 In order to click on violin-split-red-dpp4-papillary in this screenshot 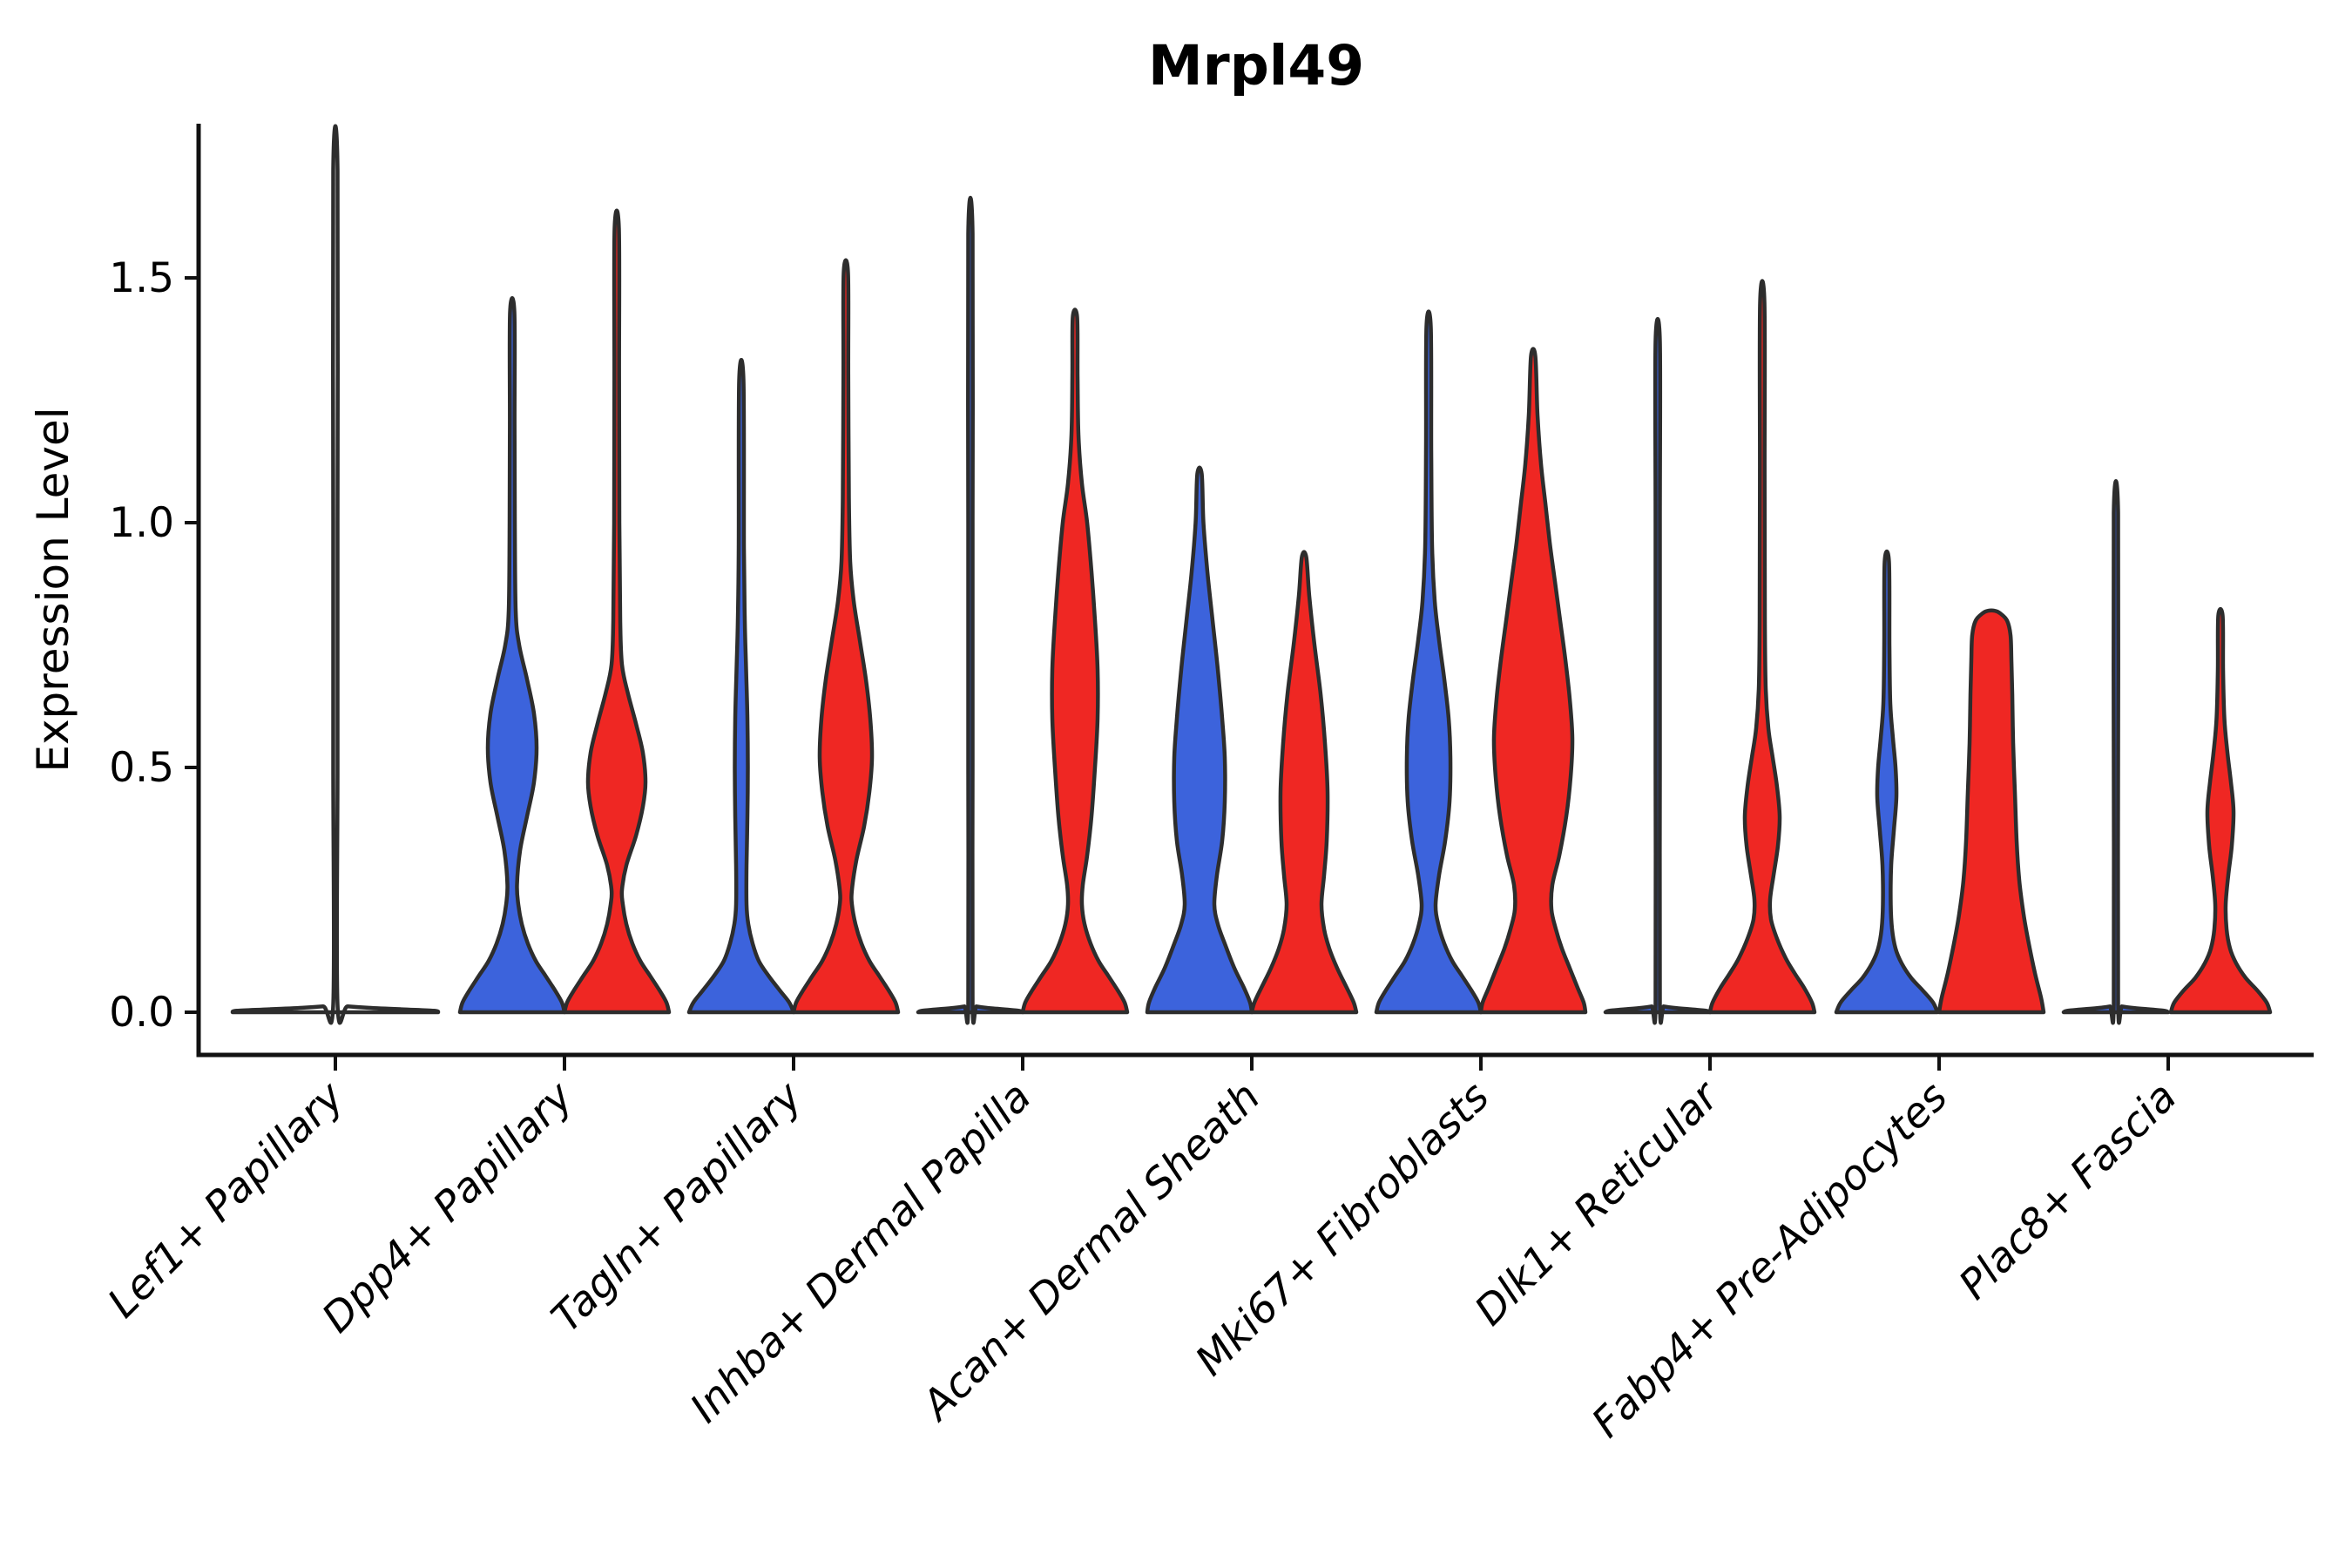, I will do `click(617, 611)`.